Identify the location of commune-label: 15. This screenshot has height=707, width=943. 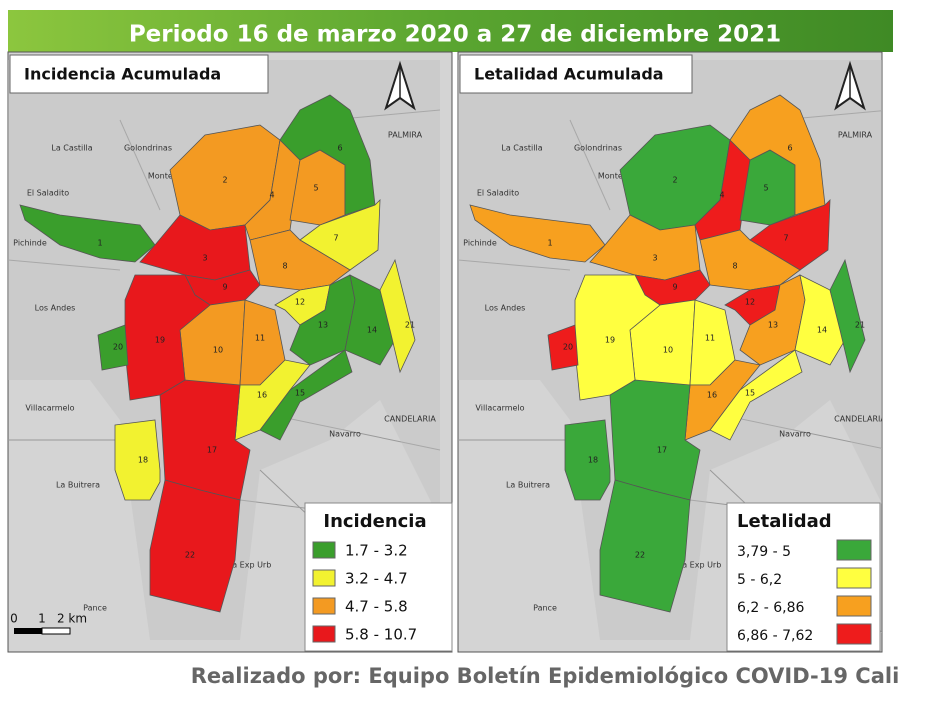
(750, 393).